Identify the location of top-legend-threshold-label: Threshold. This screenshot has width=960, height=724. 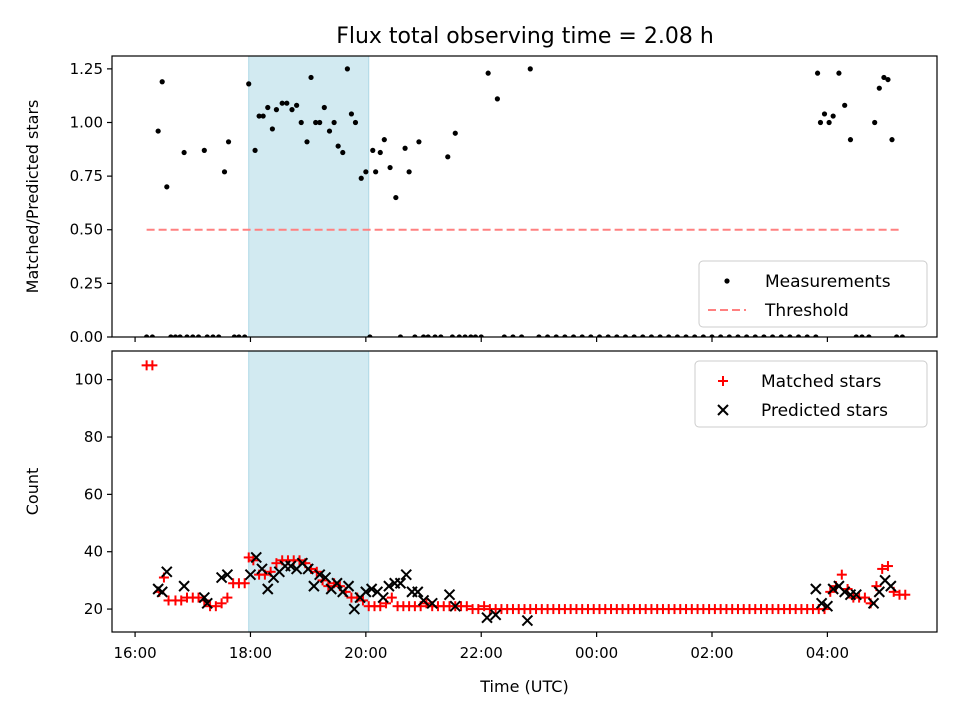
(806, 311).